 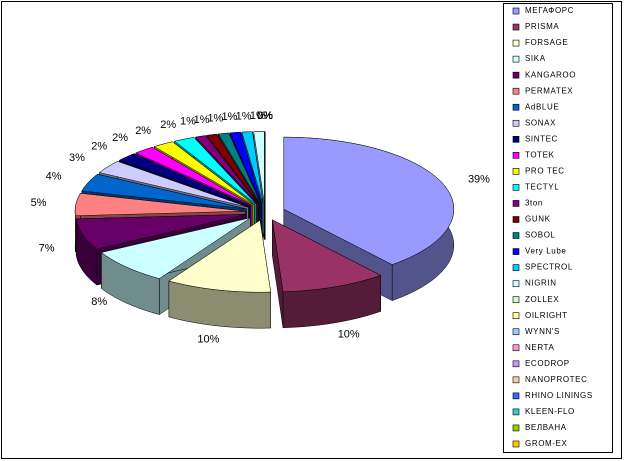 What do you see at coordinates (542, 299) in the screenshot?
I see `legend-label: ZOLLEX` at bounding box center [542, 299].